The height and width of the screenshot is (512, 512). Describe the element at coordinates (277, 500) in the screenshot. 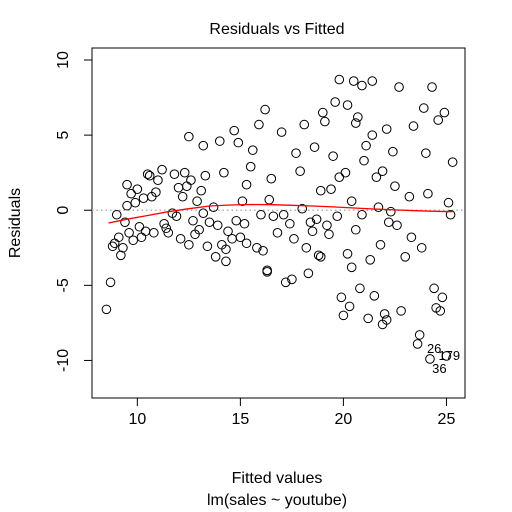

I see `x-axis-subtitle: lm(sales ~ youtube)` at that location.